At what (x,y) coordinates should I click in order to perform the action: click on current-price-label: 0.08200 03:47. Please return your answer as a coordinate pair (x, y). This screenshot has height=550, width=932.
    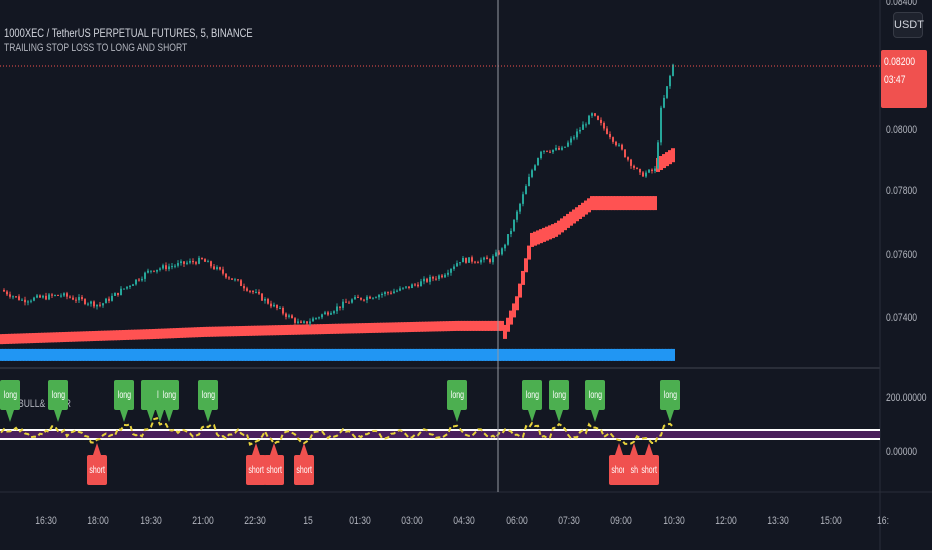
    Looking at the image, I should click on (904, 79).